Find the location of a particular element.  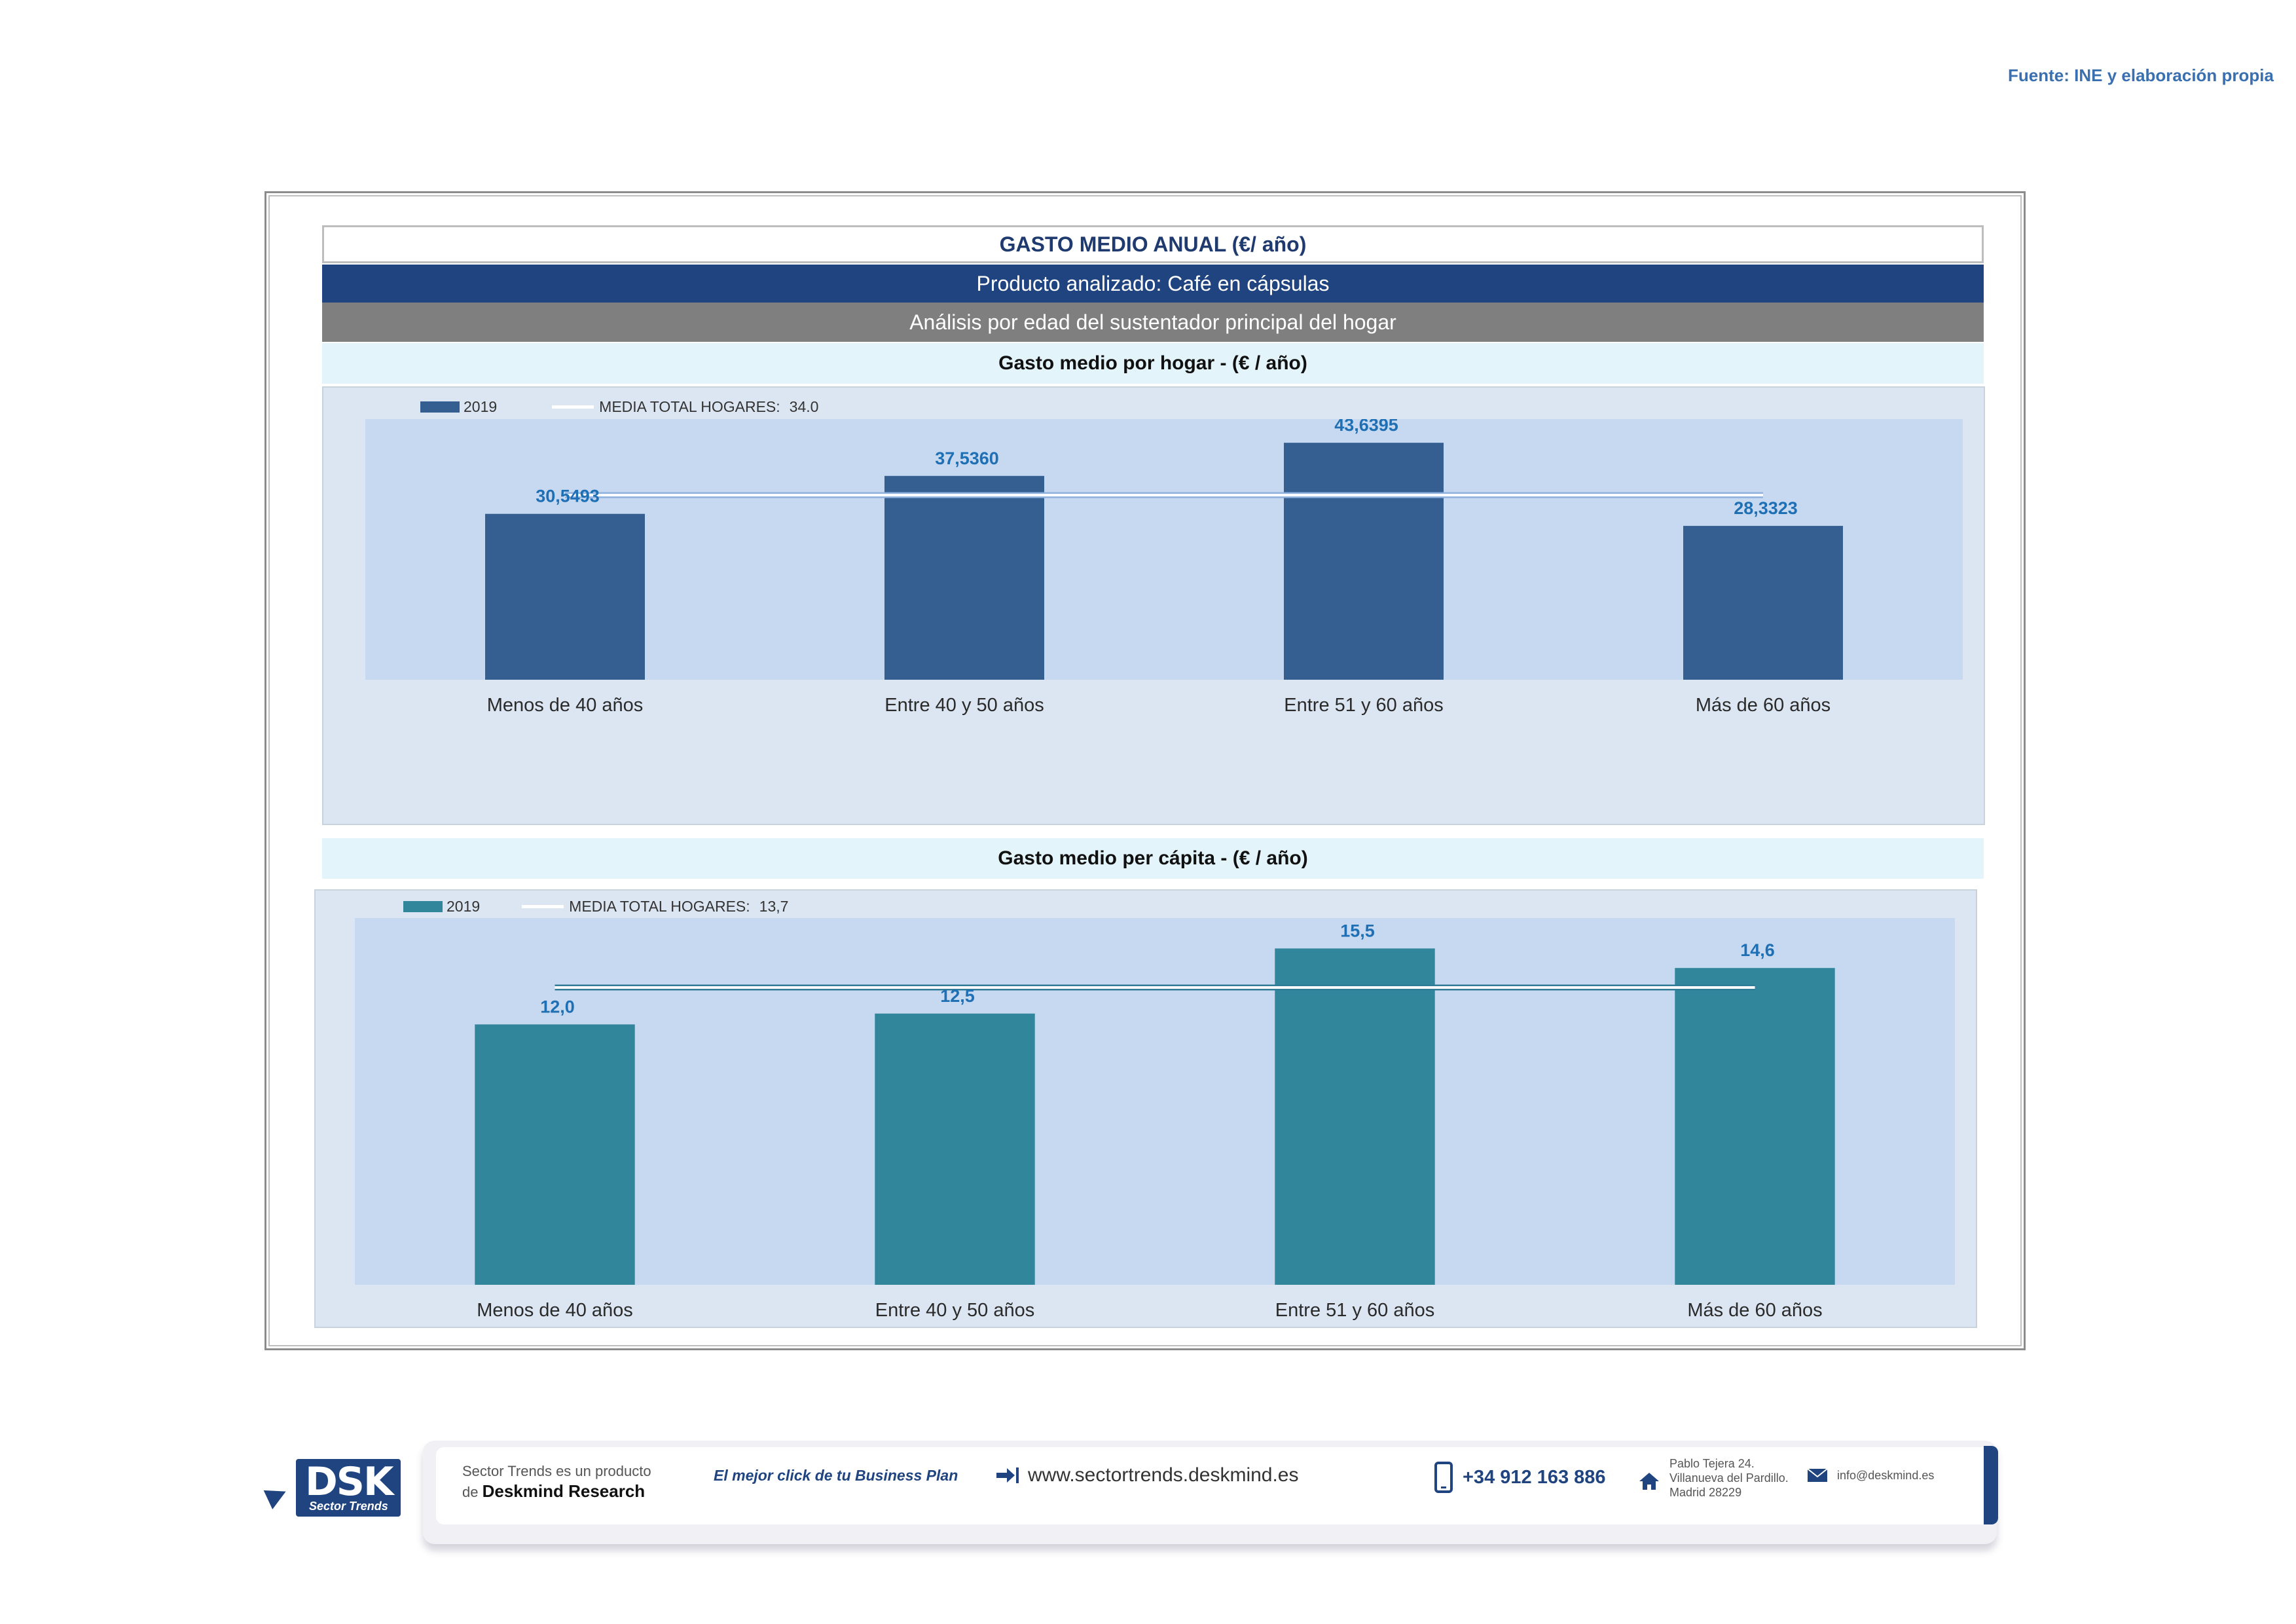

chart2-category-label: Entre 40 y 50 años is located at coordinates (954, 1310).